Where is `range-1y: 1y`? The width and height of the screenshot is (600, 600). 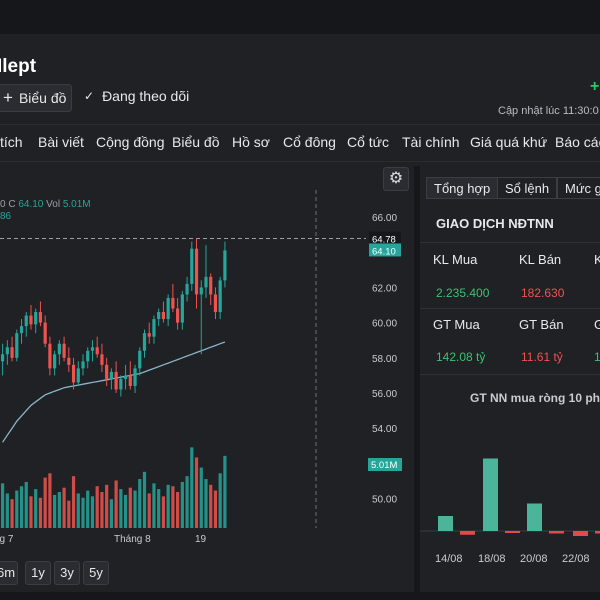 range-1y: 1y is located at coordinates (38, 573).